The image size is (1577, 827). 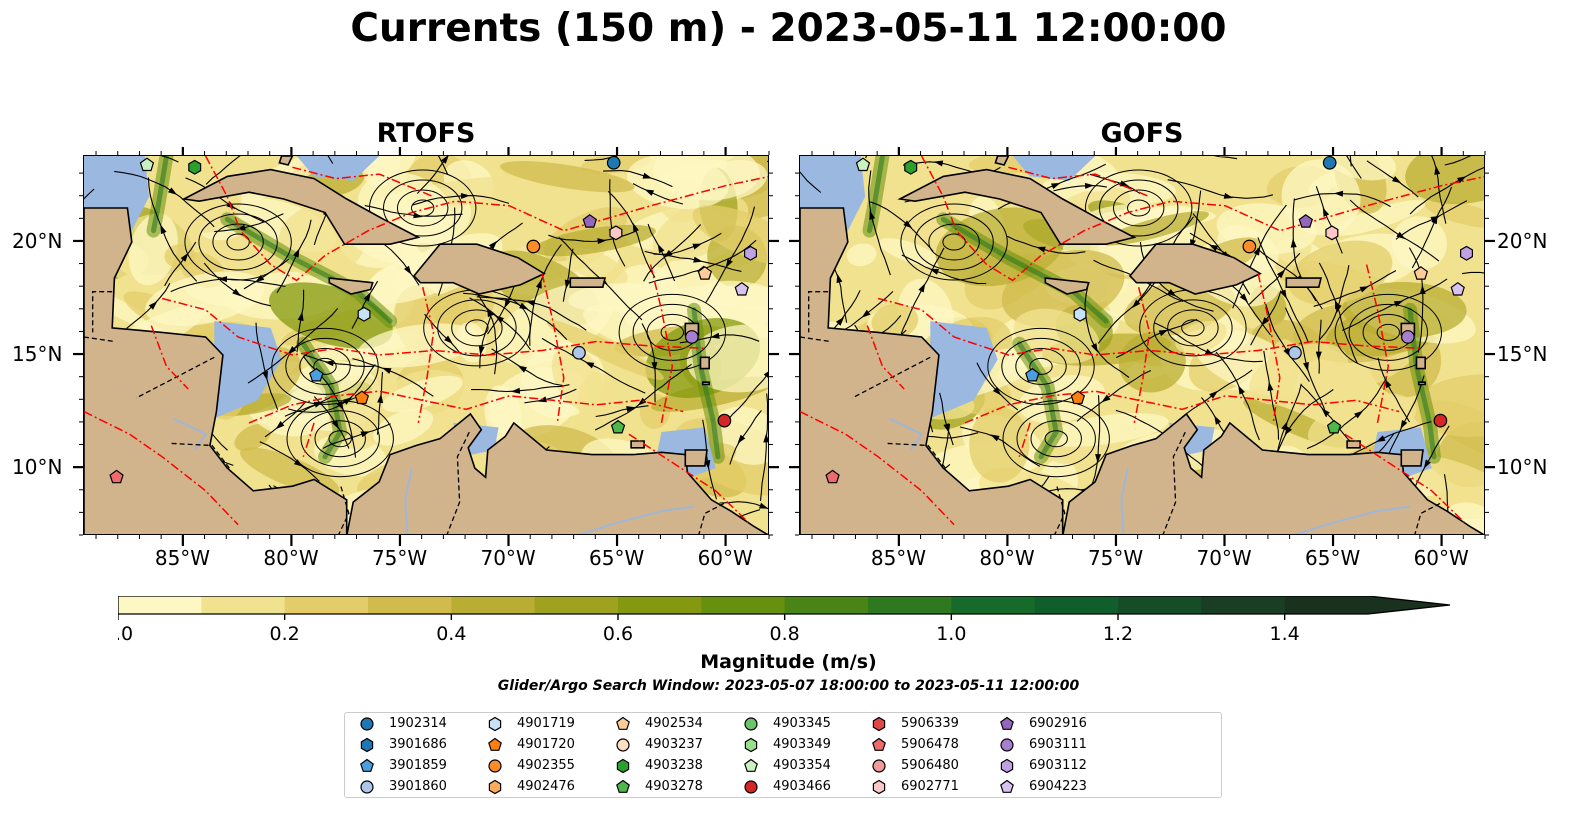 I want to click on legend-label: 6903111, so click(x=1058, y=744).